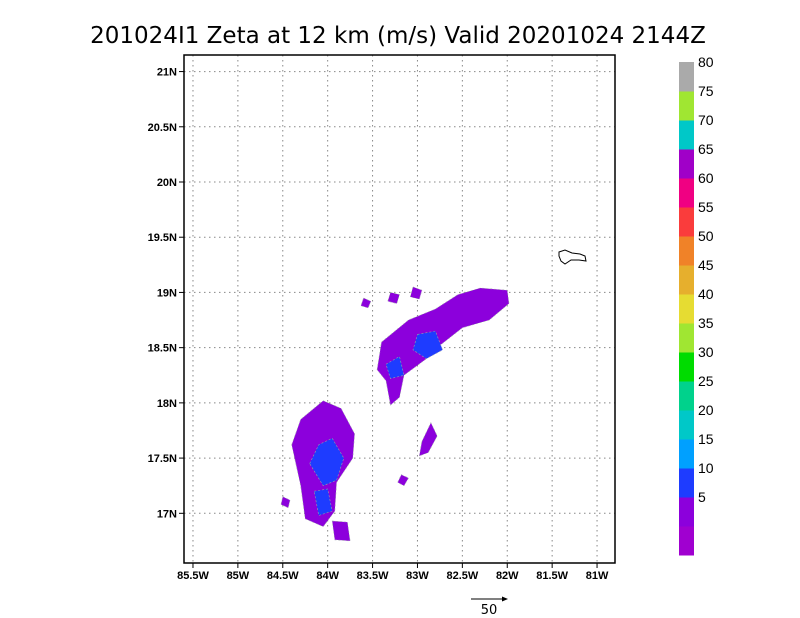 This screenshot has height=618, width=800. I want to click on x-tick-label: 85.5W, so click(193, 576).